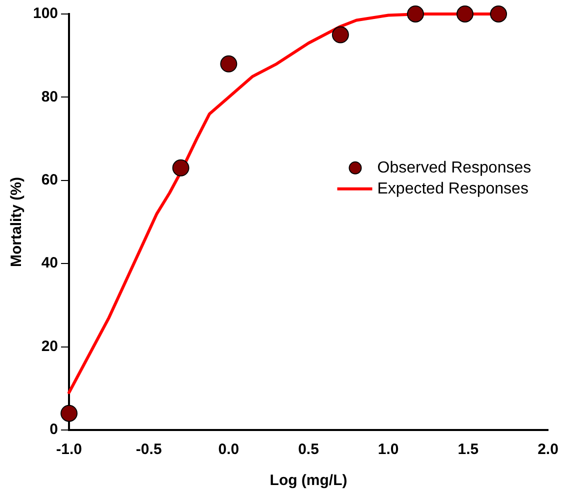  What do you see at coordinates (49, 97) in the screenshot?
I see `y-tick-label: 80` at bounding box center [49, 97].